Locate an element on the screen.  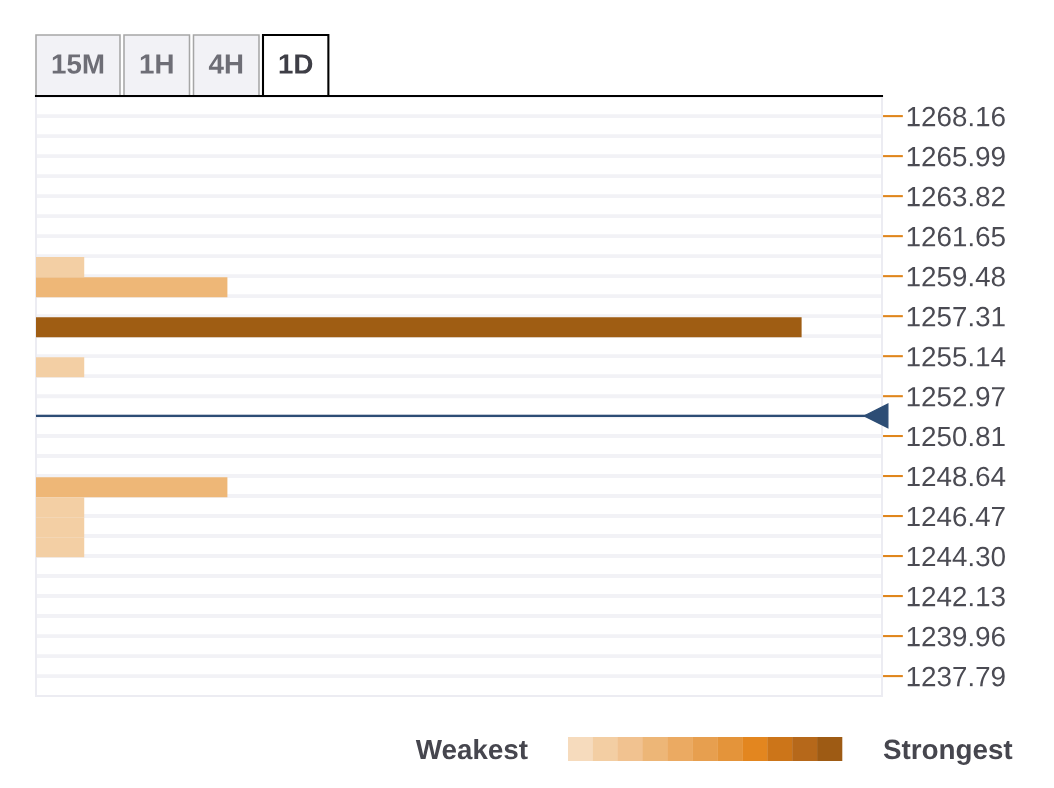
y-tick-label: 1246.47 is located at coordinates (956, 516).